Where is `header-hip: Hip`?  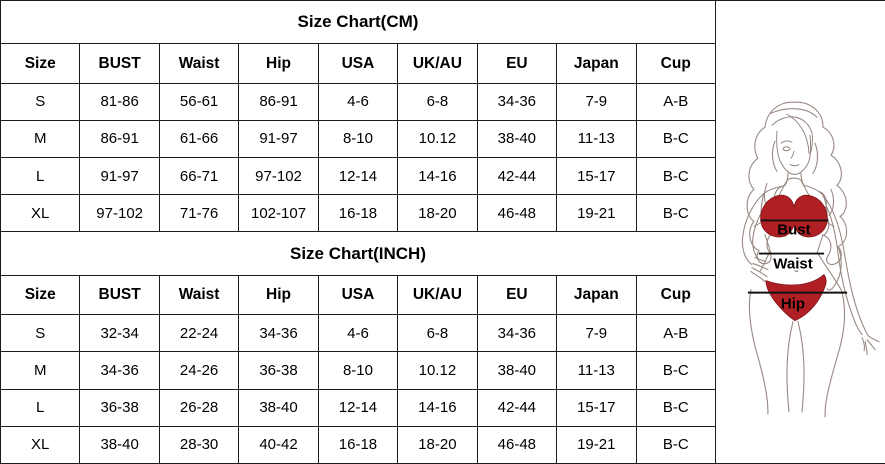
header-hip: Hip is located at coordinates (278, 63).